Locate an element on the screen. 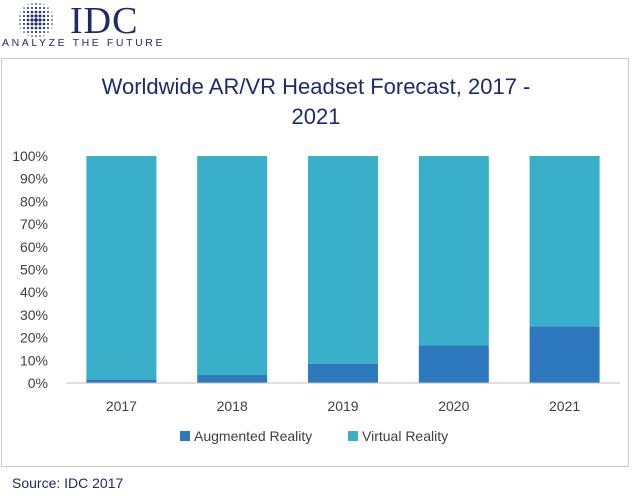  x-tick-label: 2018 is located at coordinates (232, 406).